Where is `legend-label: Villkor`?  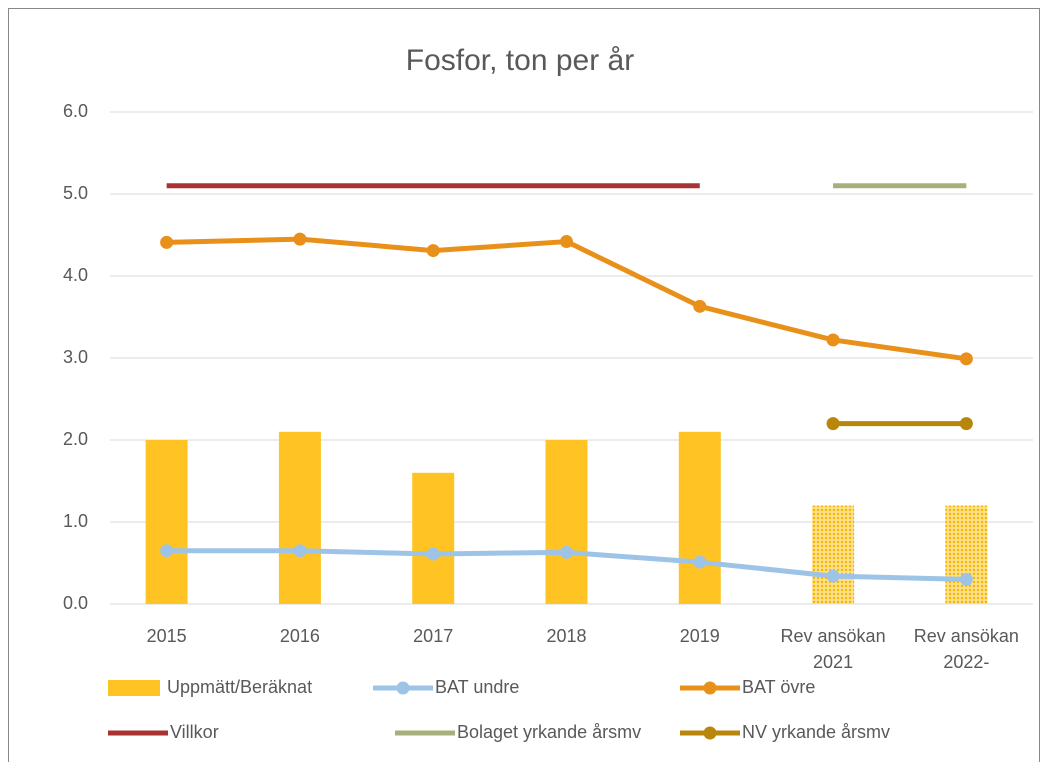
legend-label: Villkor is located at coordinates (194, 732).